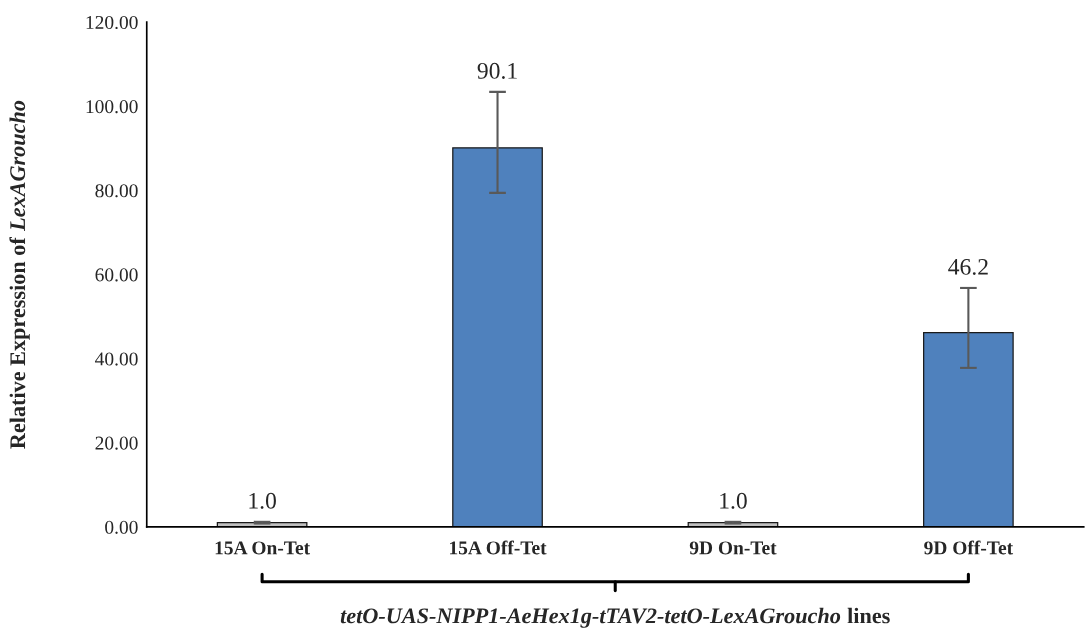  Describe the element at coordinates (263, 548) in the screenshot. I see `x-tick-label: 15A On-Tet` at that location.